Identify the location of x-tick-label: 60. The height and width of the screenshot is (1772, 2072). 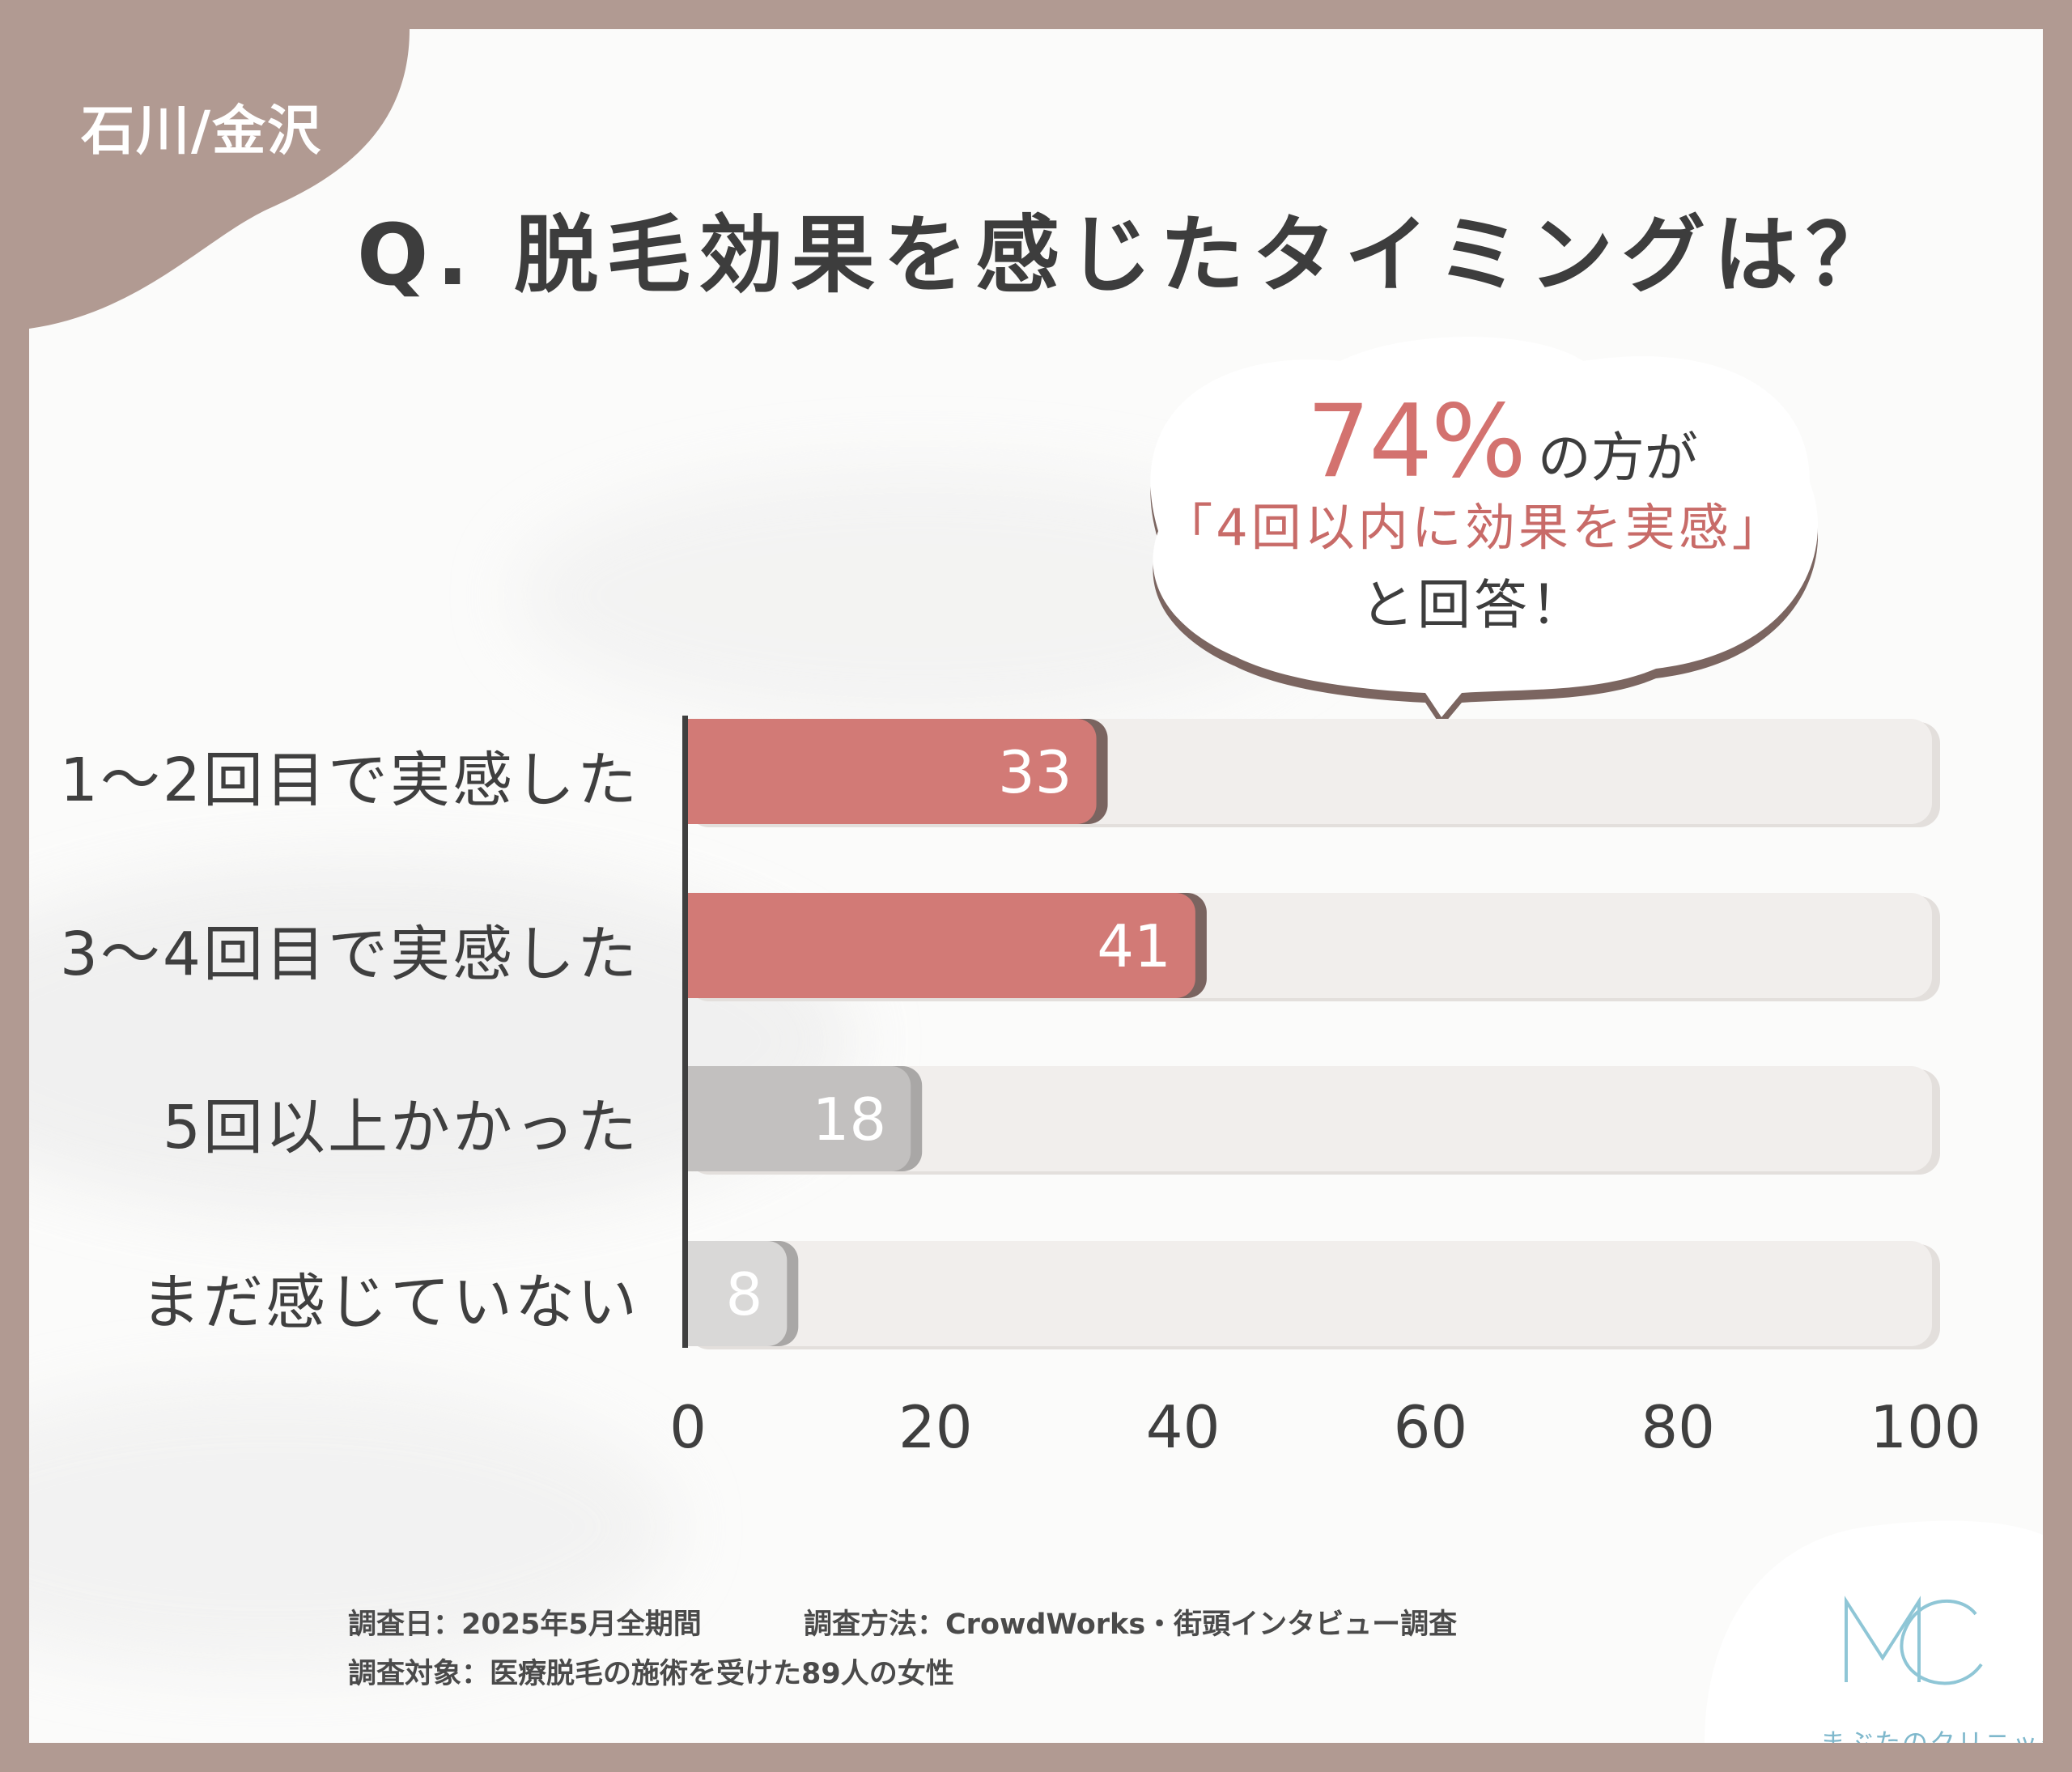
(1431, 1427).